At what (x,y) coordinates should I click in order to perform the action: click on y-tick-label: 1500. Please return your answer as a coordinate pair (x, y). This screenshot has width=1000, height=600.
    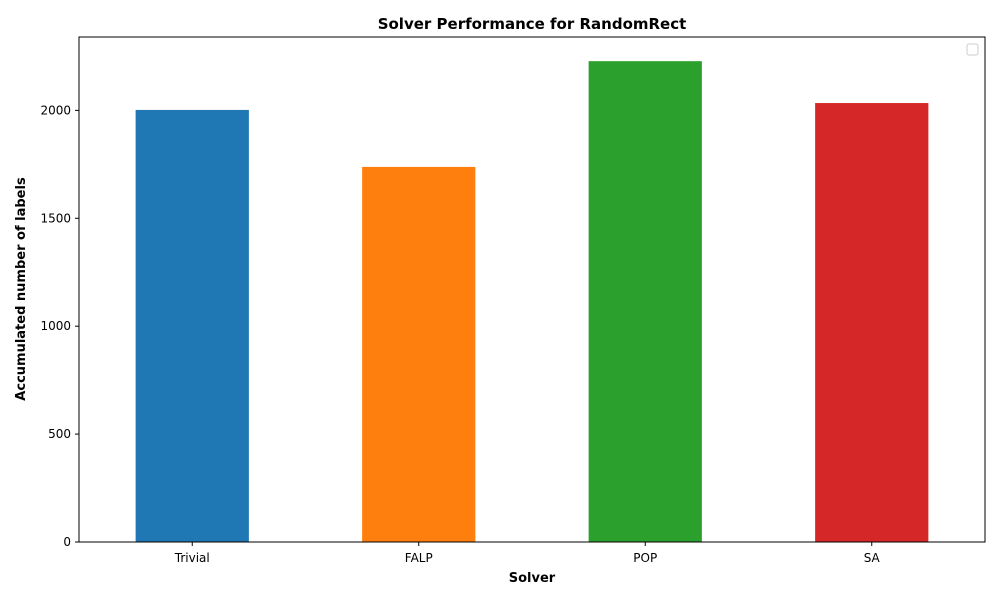
    Looking at the image, I should click on (55, 218).